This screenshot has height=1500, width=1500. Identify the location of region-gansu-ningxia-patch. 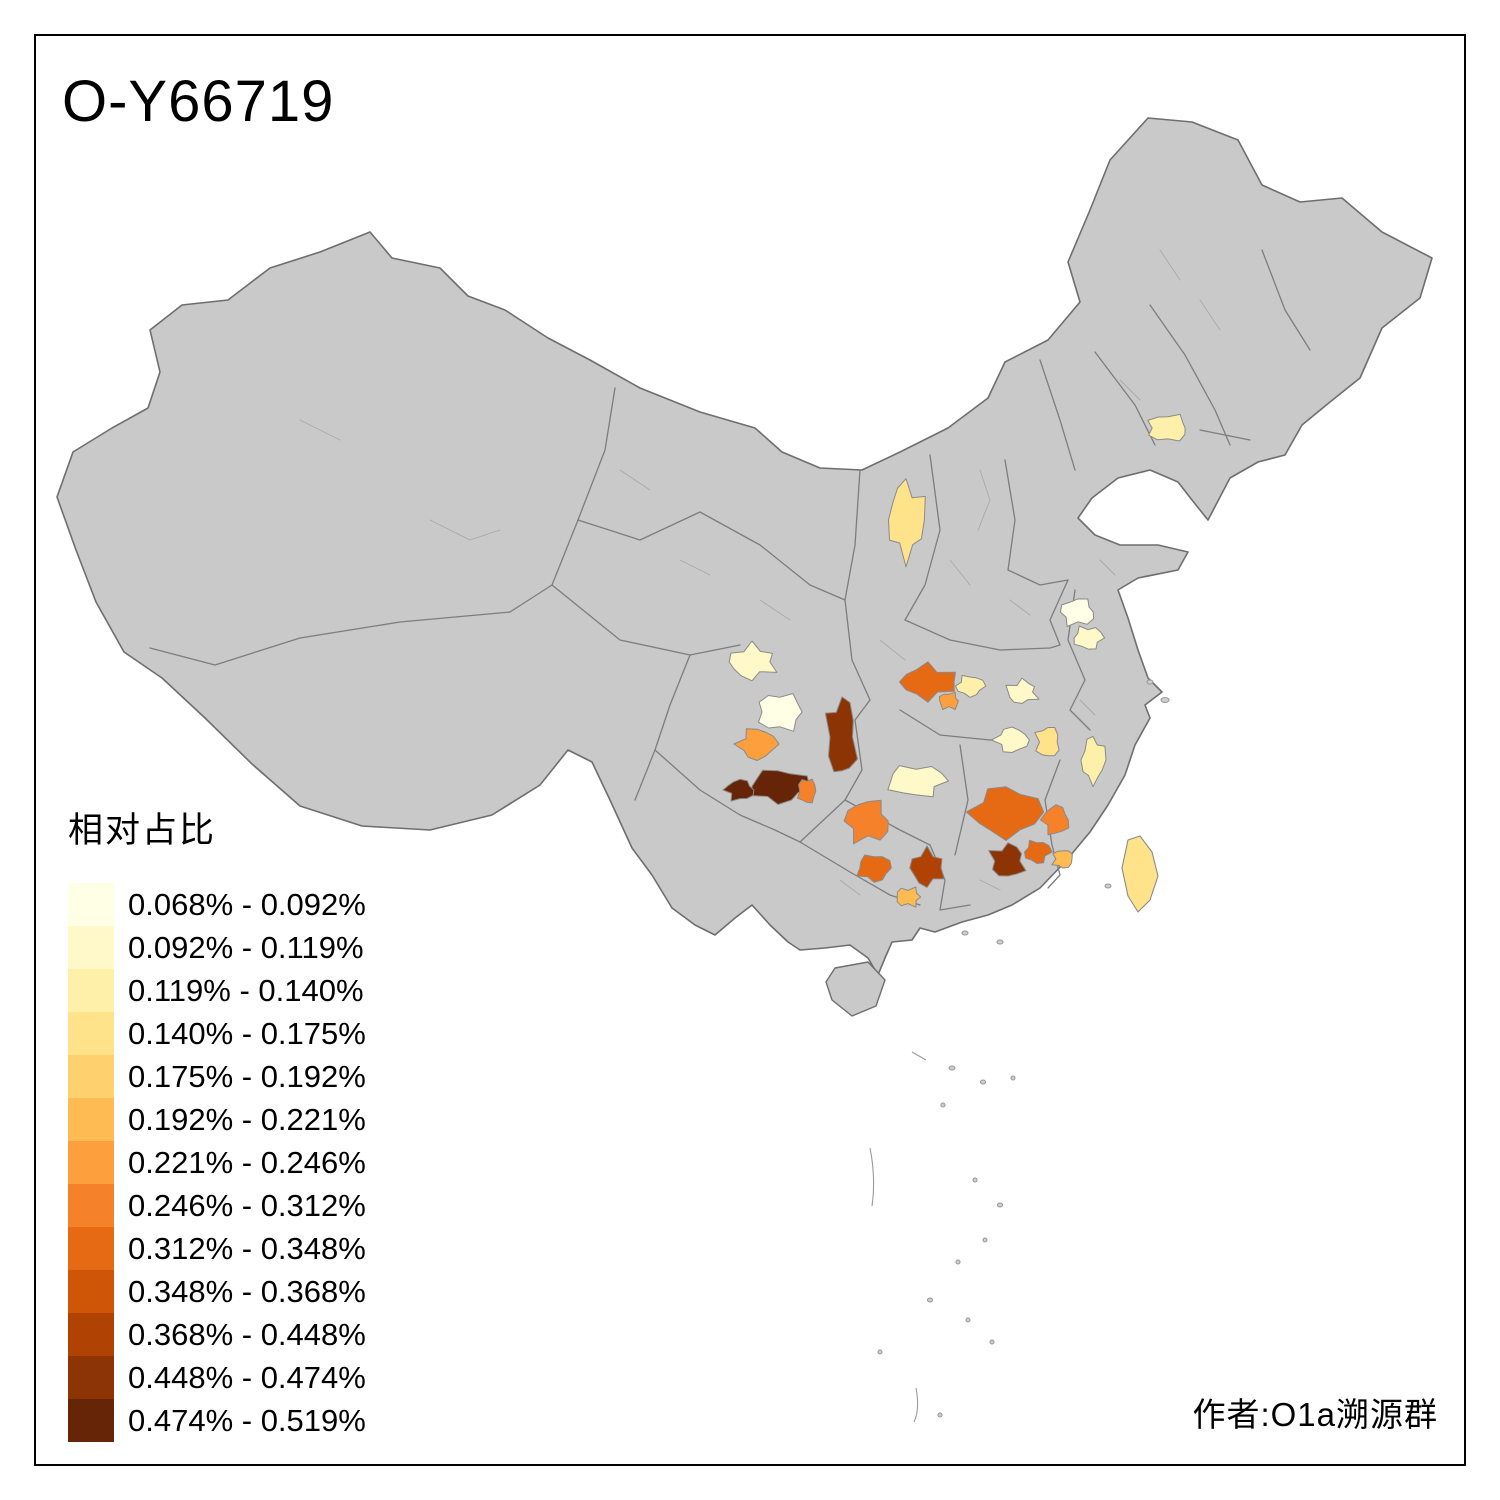
(907, 523).